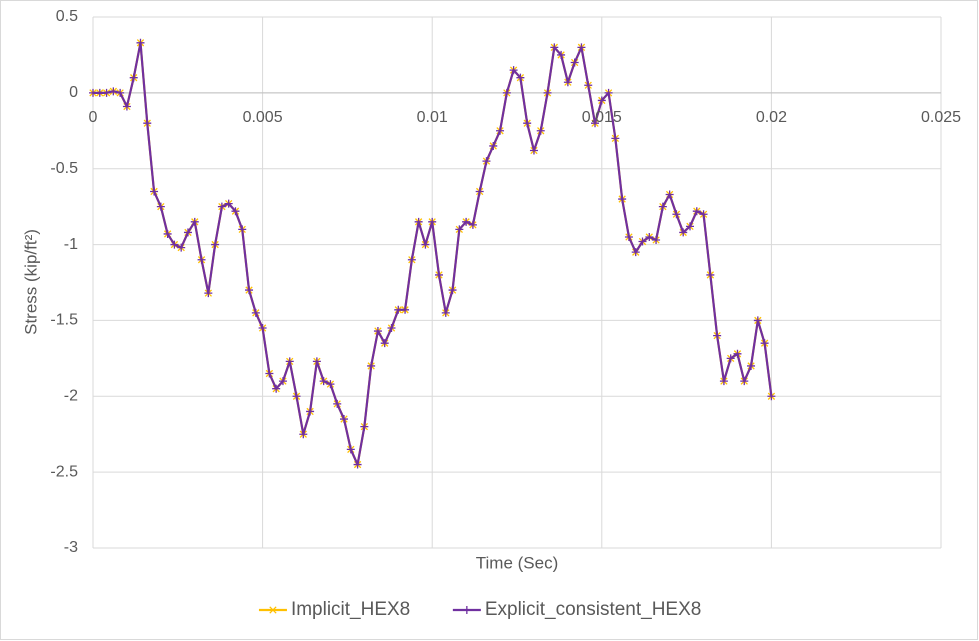 This screenshot has width=979, height=641. Describe the element at coordinates (64, 320) in the screenshot. I see `y-tick-label: -1.5` at that location.